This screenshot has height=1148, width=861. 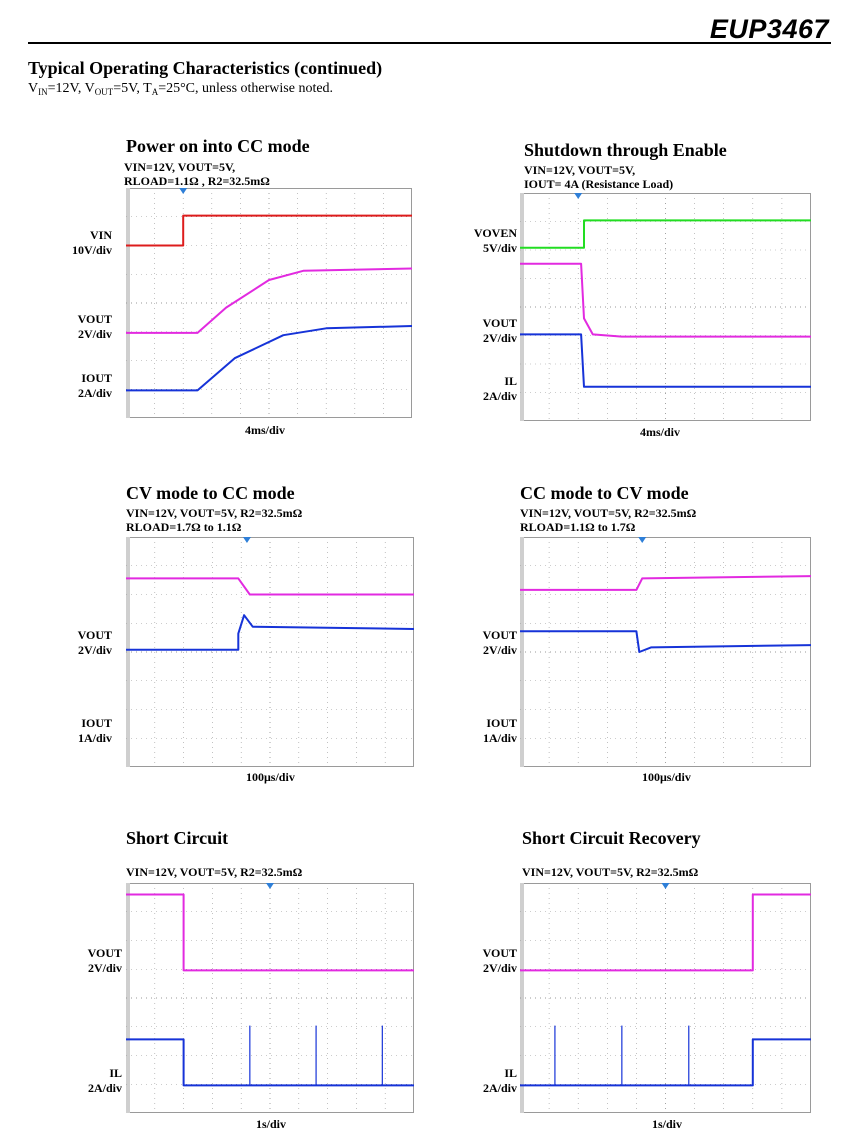 I want to click on panel-title: CC mode to CV mode, so click(x=604, y=493).